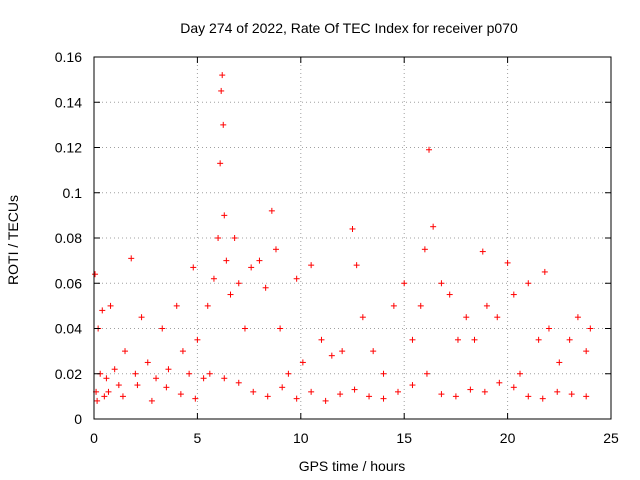 This screenshot has height=480, width=640. Describe the element at coordinates (68, 102) in the screenshot. I see `y-tick-label: 0.14` at that location.